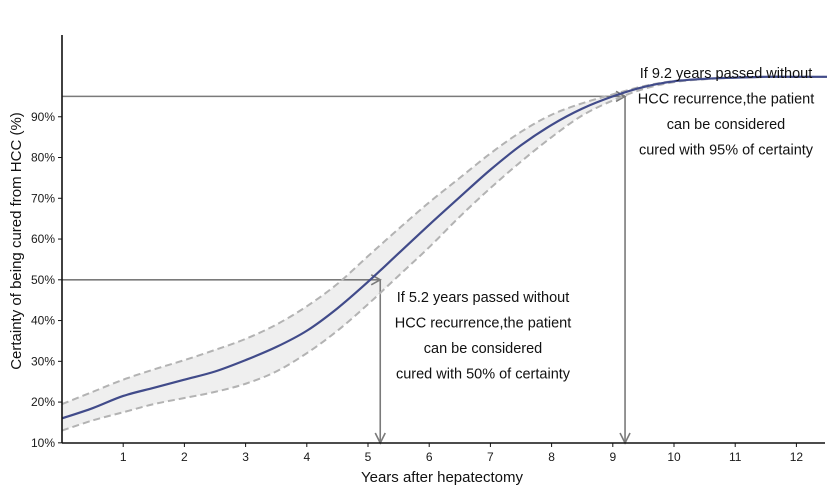 The height and width of the screenshot is (494, 831). Describe the element at coordinates (123, 457) in the screenshot. I see `x-tick-label: 1` at that location.